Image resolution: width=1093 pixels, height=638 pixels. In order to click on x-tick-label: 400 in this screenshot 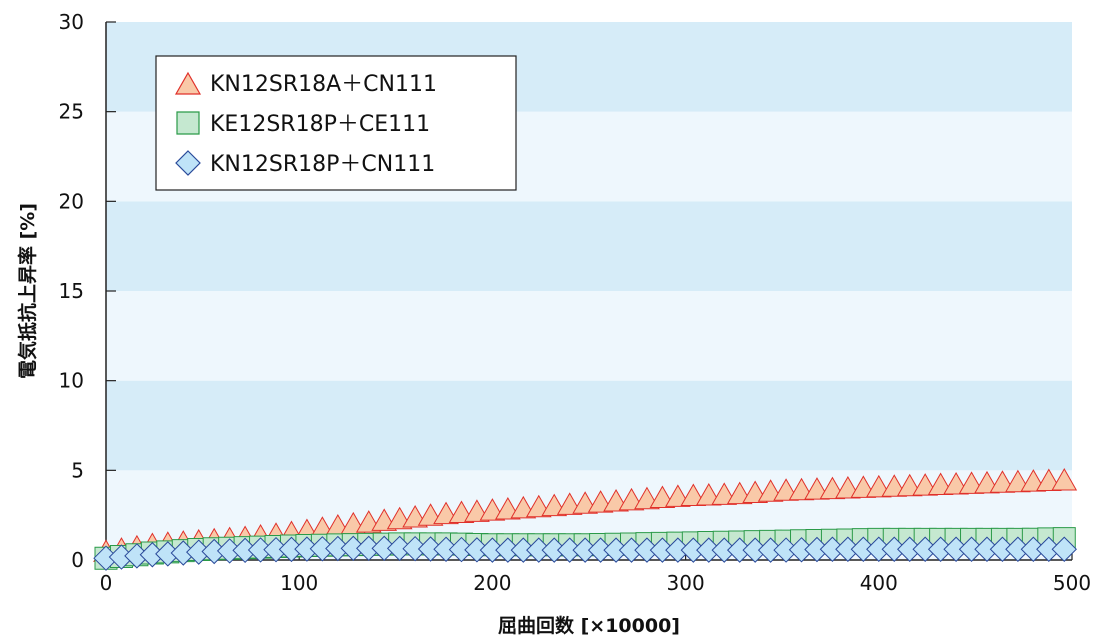, I will do `click(879, 583)`.